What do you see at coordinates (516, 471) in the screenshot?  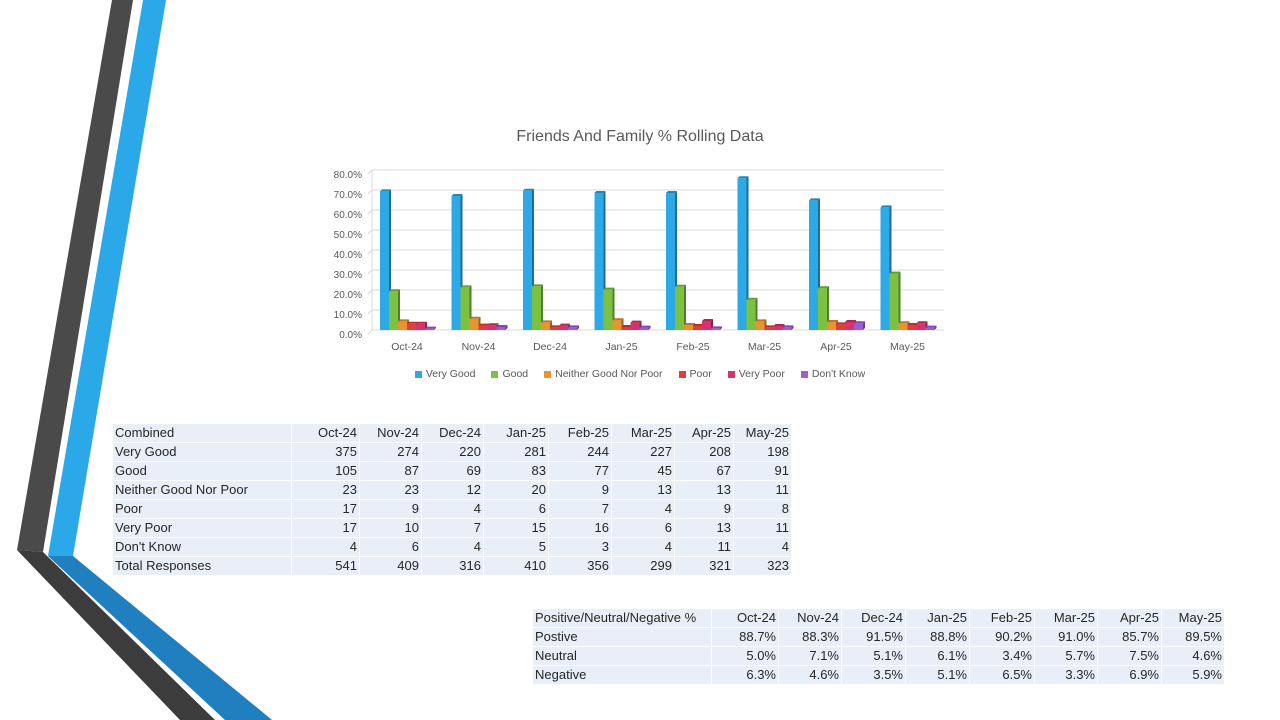 I see `table-cell: 83` at bounding box center [516, 471].